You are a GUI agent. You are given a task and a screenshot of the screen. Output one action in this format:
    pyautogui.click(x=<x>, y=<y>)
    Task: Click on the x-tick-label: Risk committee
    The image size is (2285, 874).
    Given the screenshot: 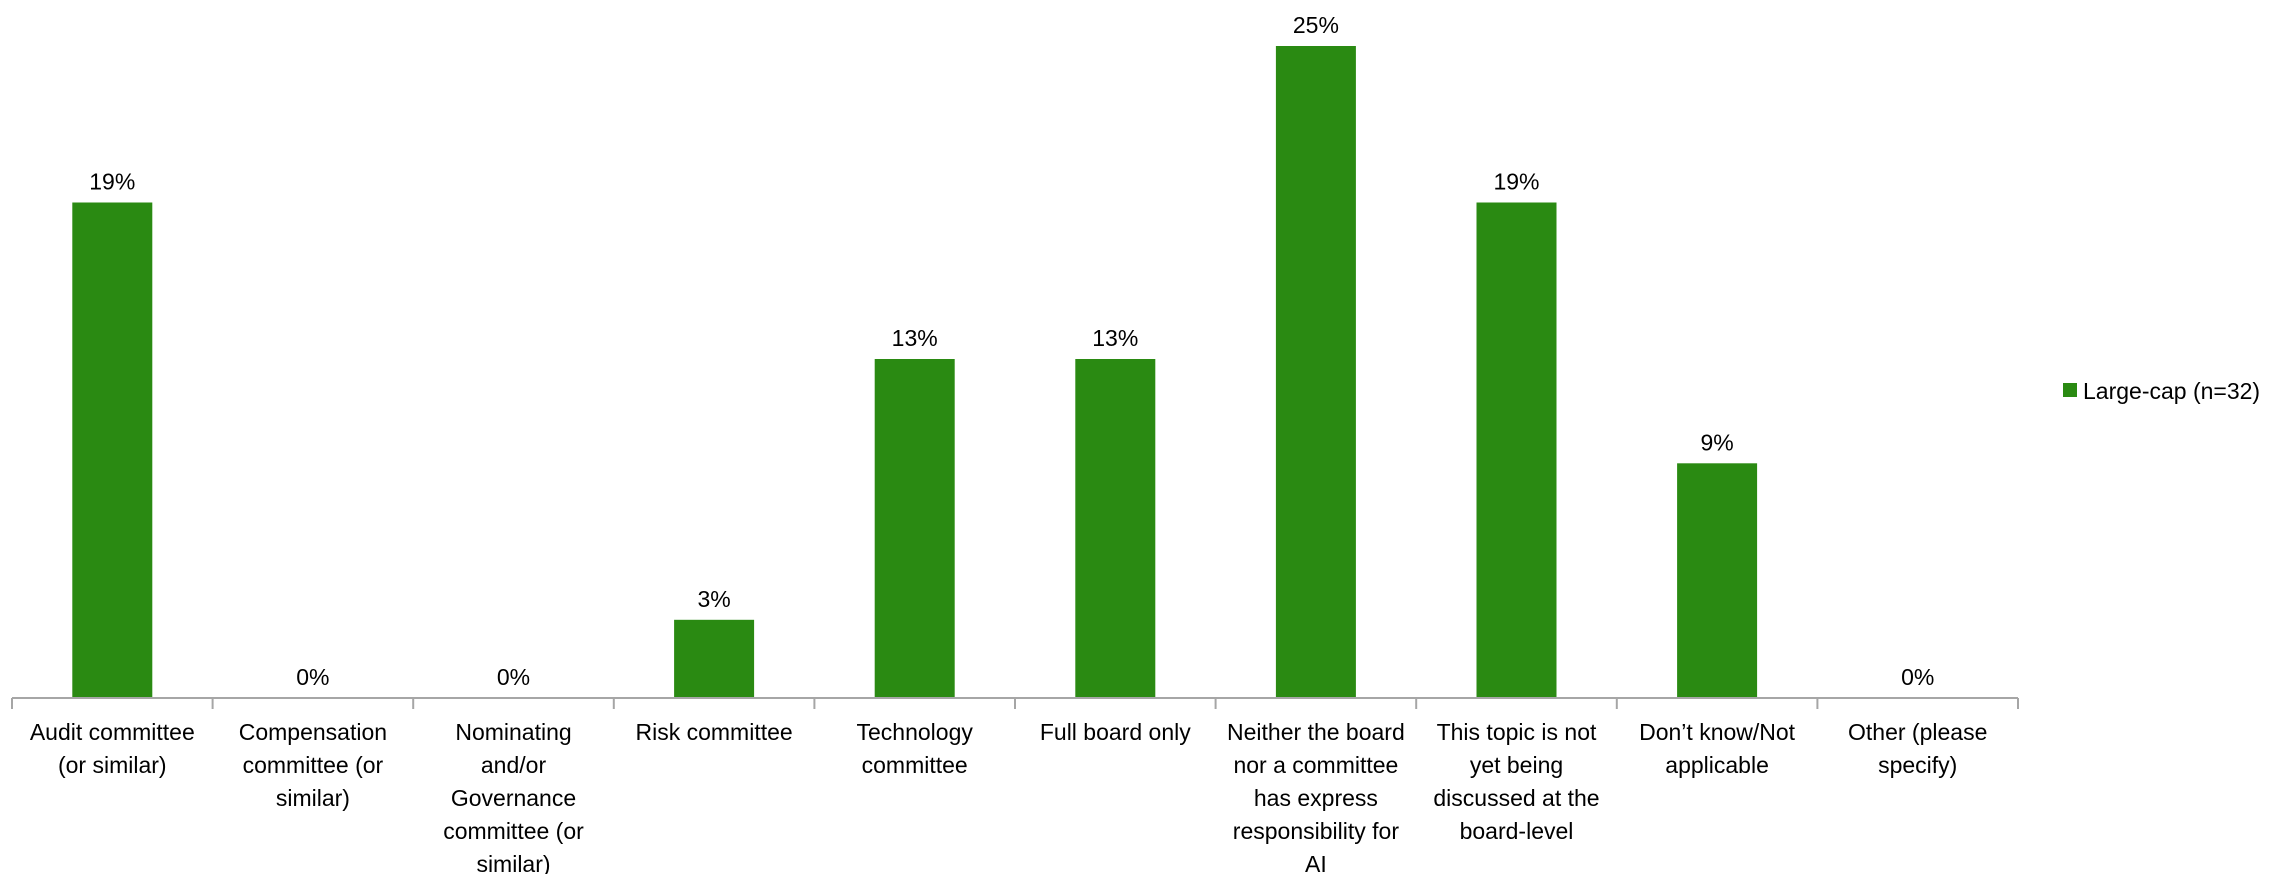 What is the action you would take?
    pyautogui.click(x=713, y=732)
    